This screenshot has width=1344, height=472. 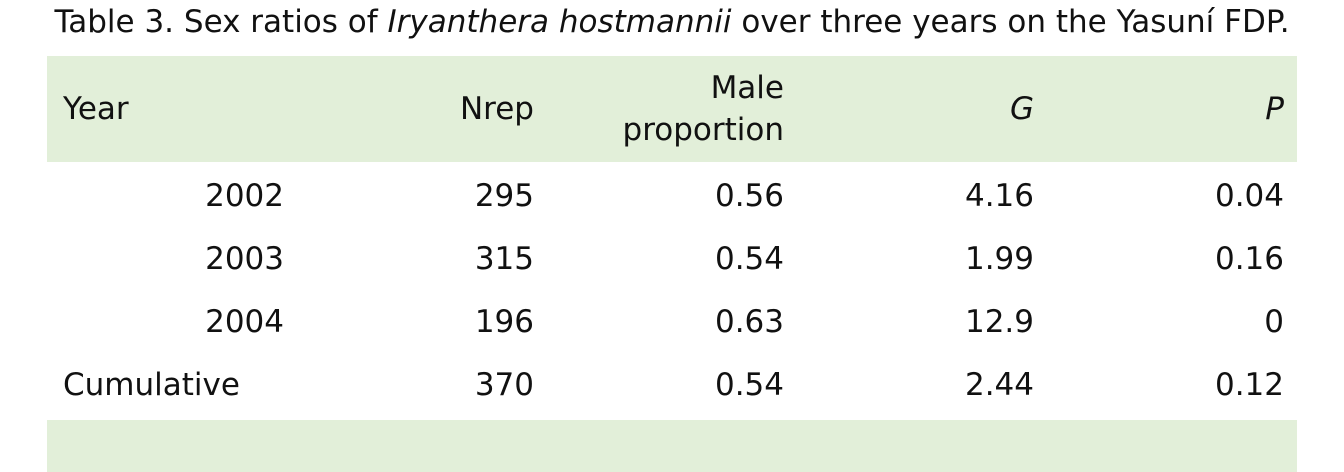 What do you see at coordinates (749, 195) in the screenshot?
I see `cell-male-proportion: 0.56` at bounding box center [749, 195].